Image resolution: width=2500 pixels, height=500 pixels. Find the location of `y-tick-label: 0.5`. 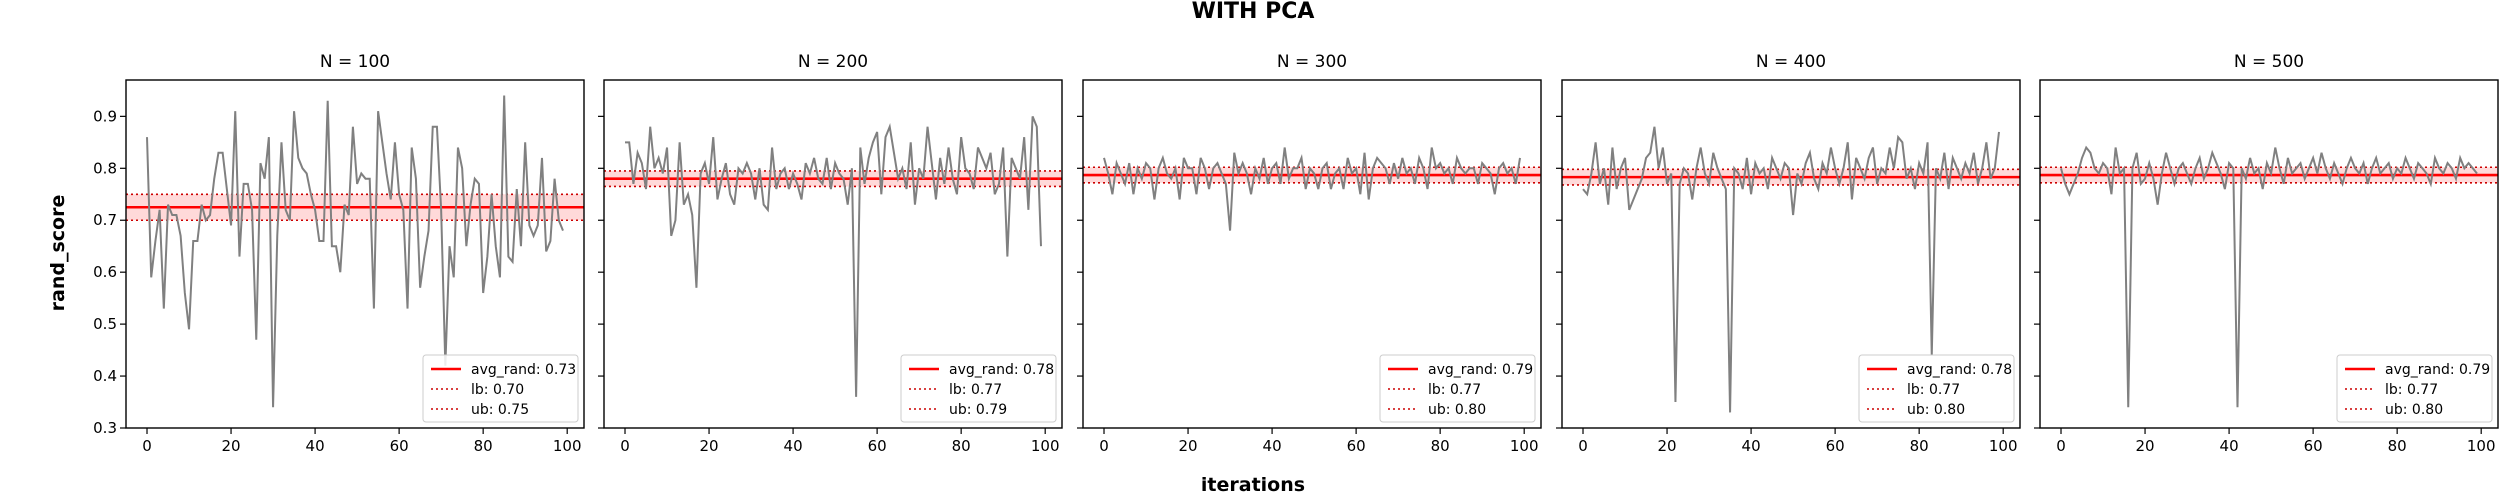

y-tick-label: 0.5 is located at coordinates (105, 324).